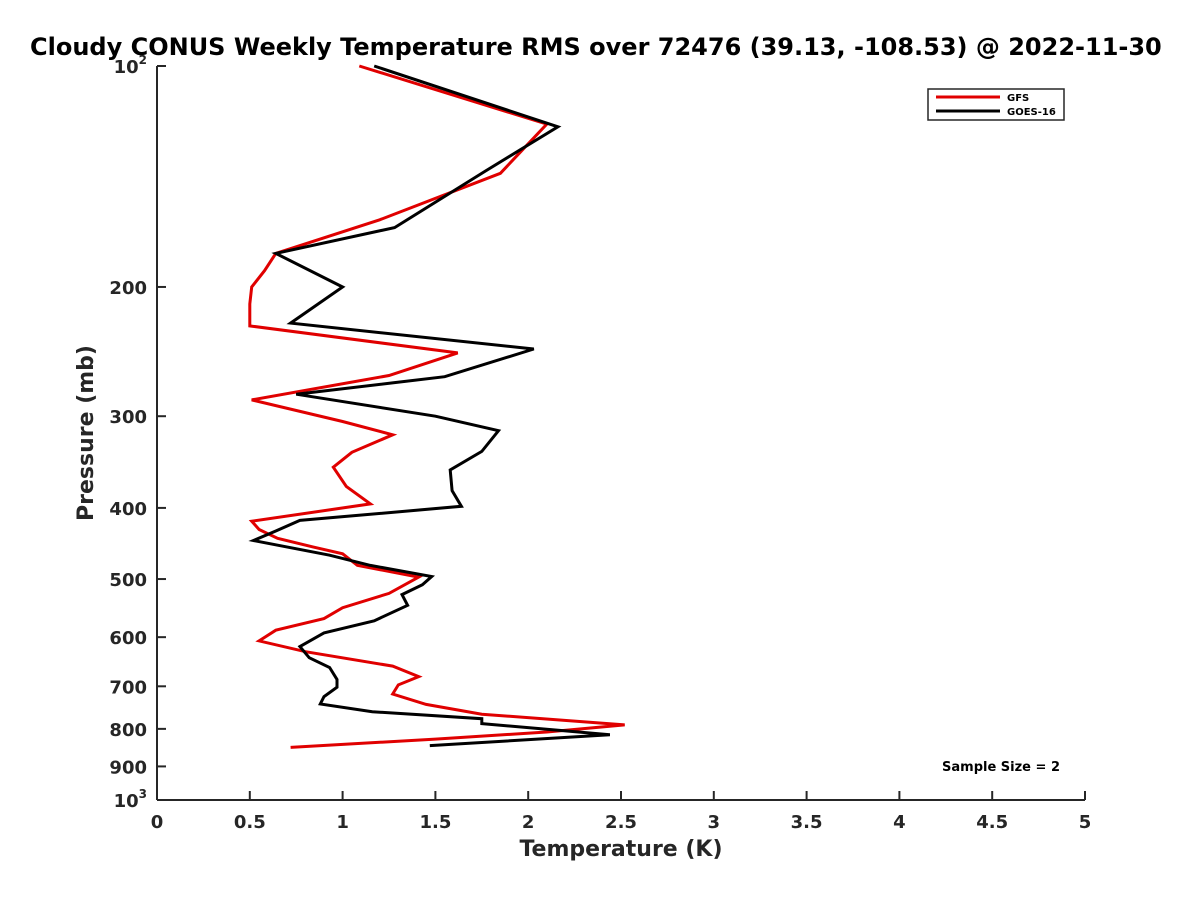 The image size is (1200, 900). What do you see at coordinates (128, 687) in the screenshot?
I see `y-tick-label: 700` at bounding box center [128, 687].